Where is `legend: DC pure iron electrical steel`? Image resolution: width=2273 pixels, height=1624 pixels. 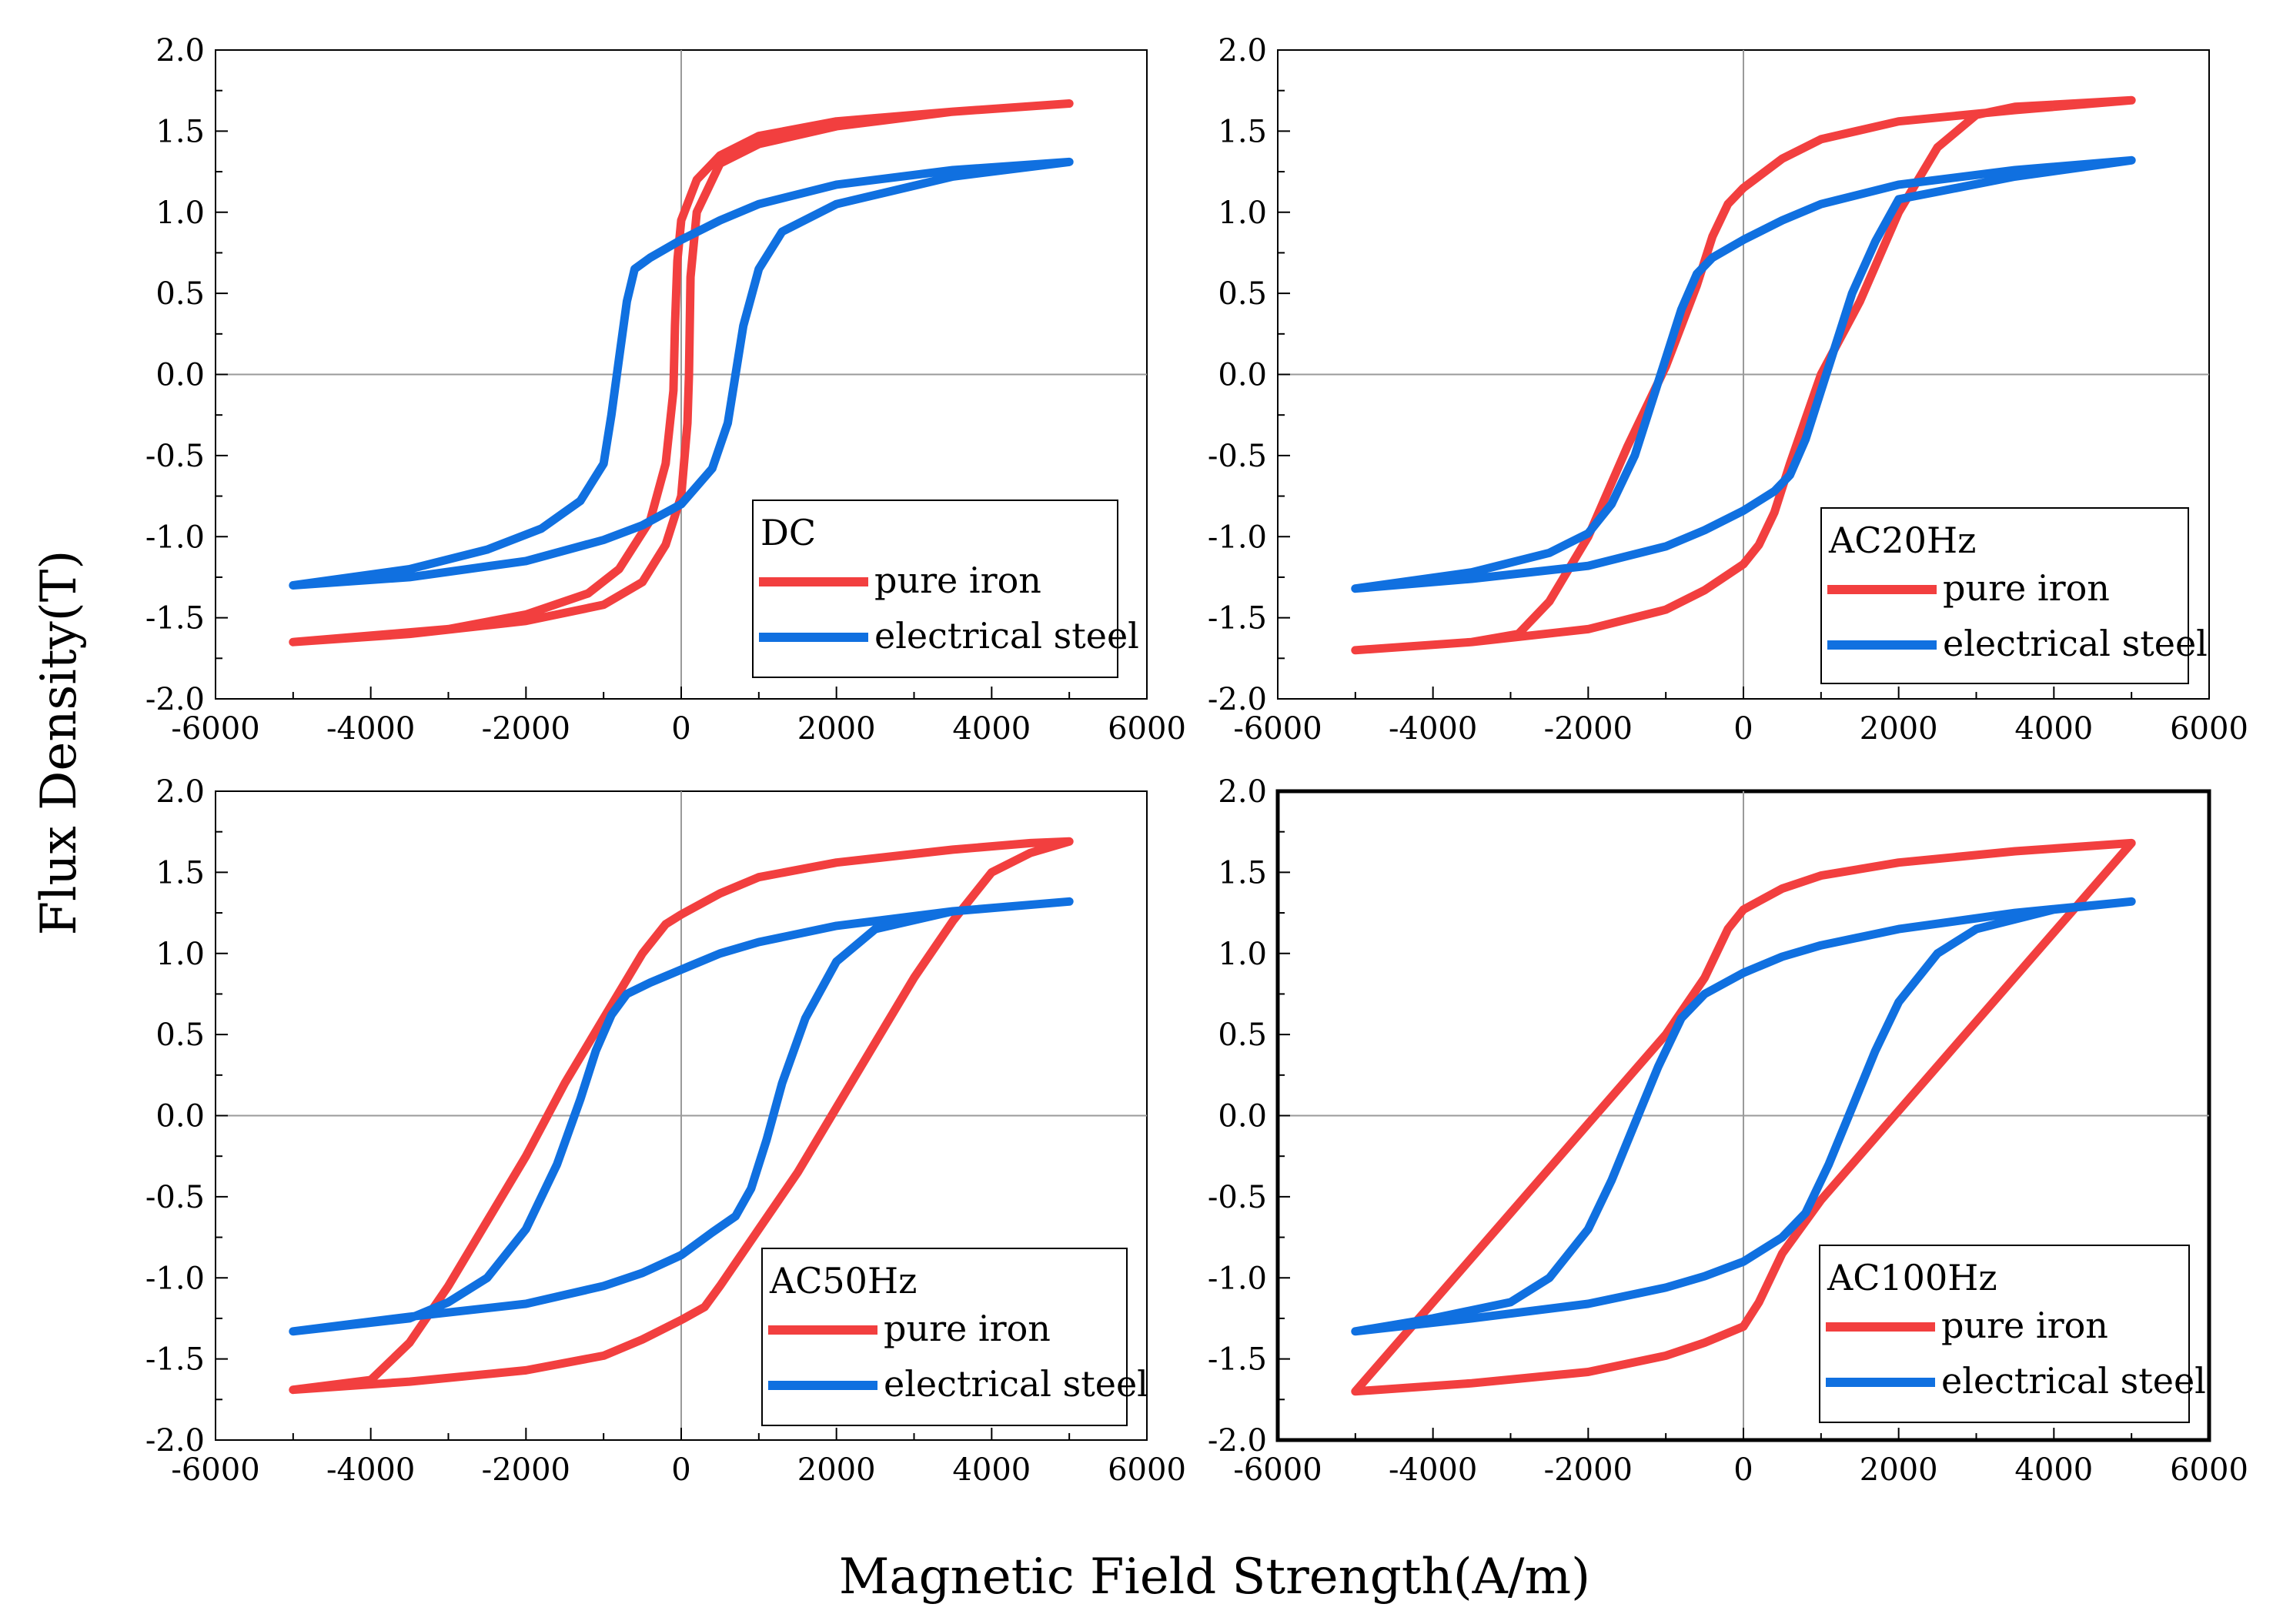
legend: DC pure iron electrical steel is located at coordinates (945, 589).